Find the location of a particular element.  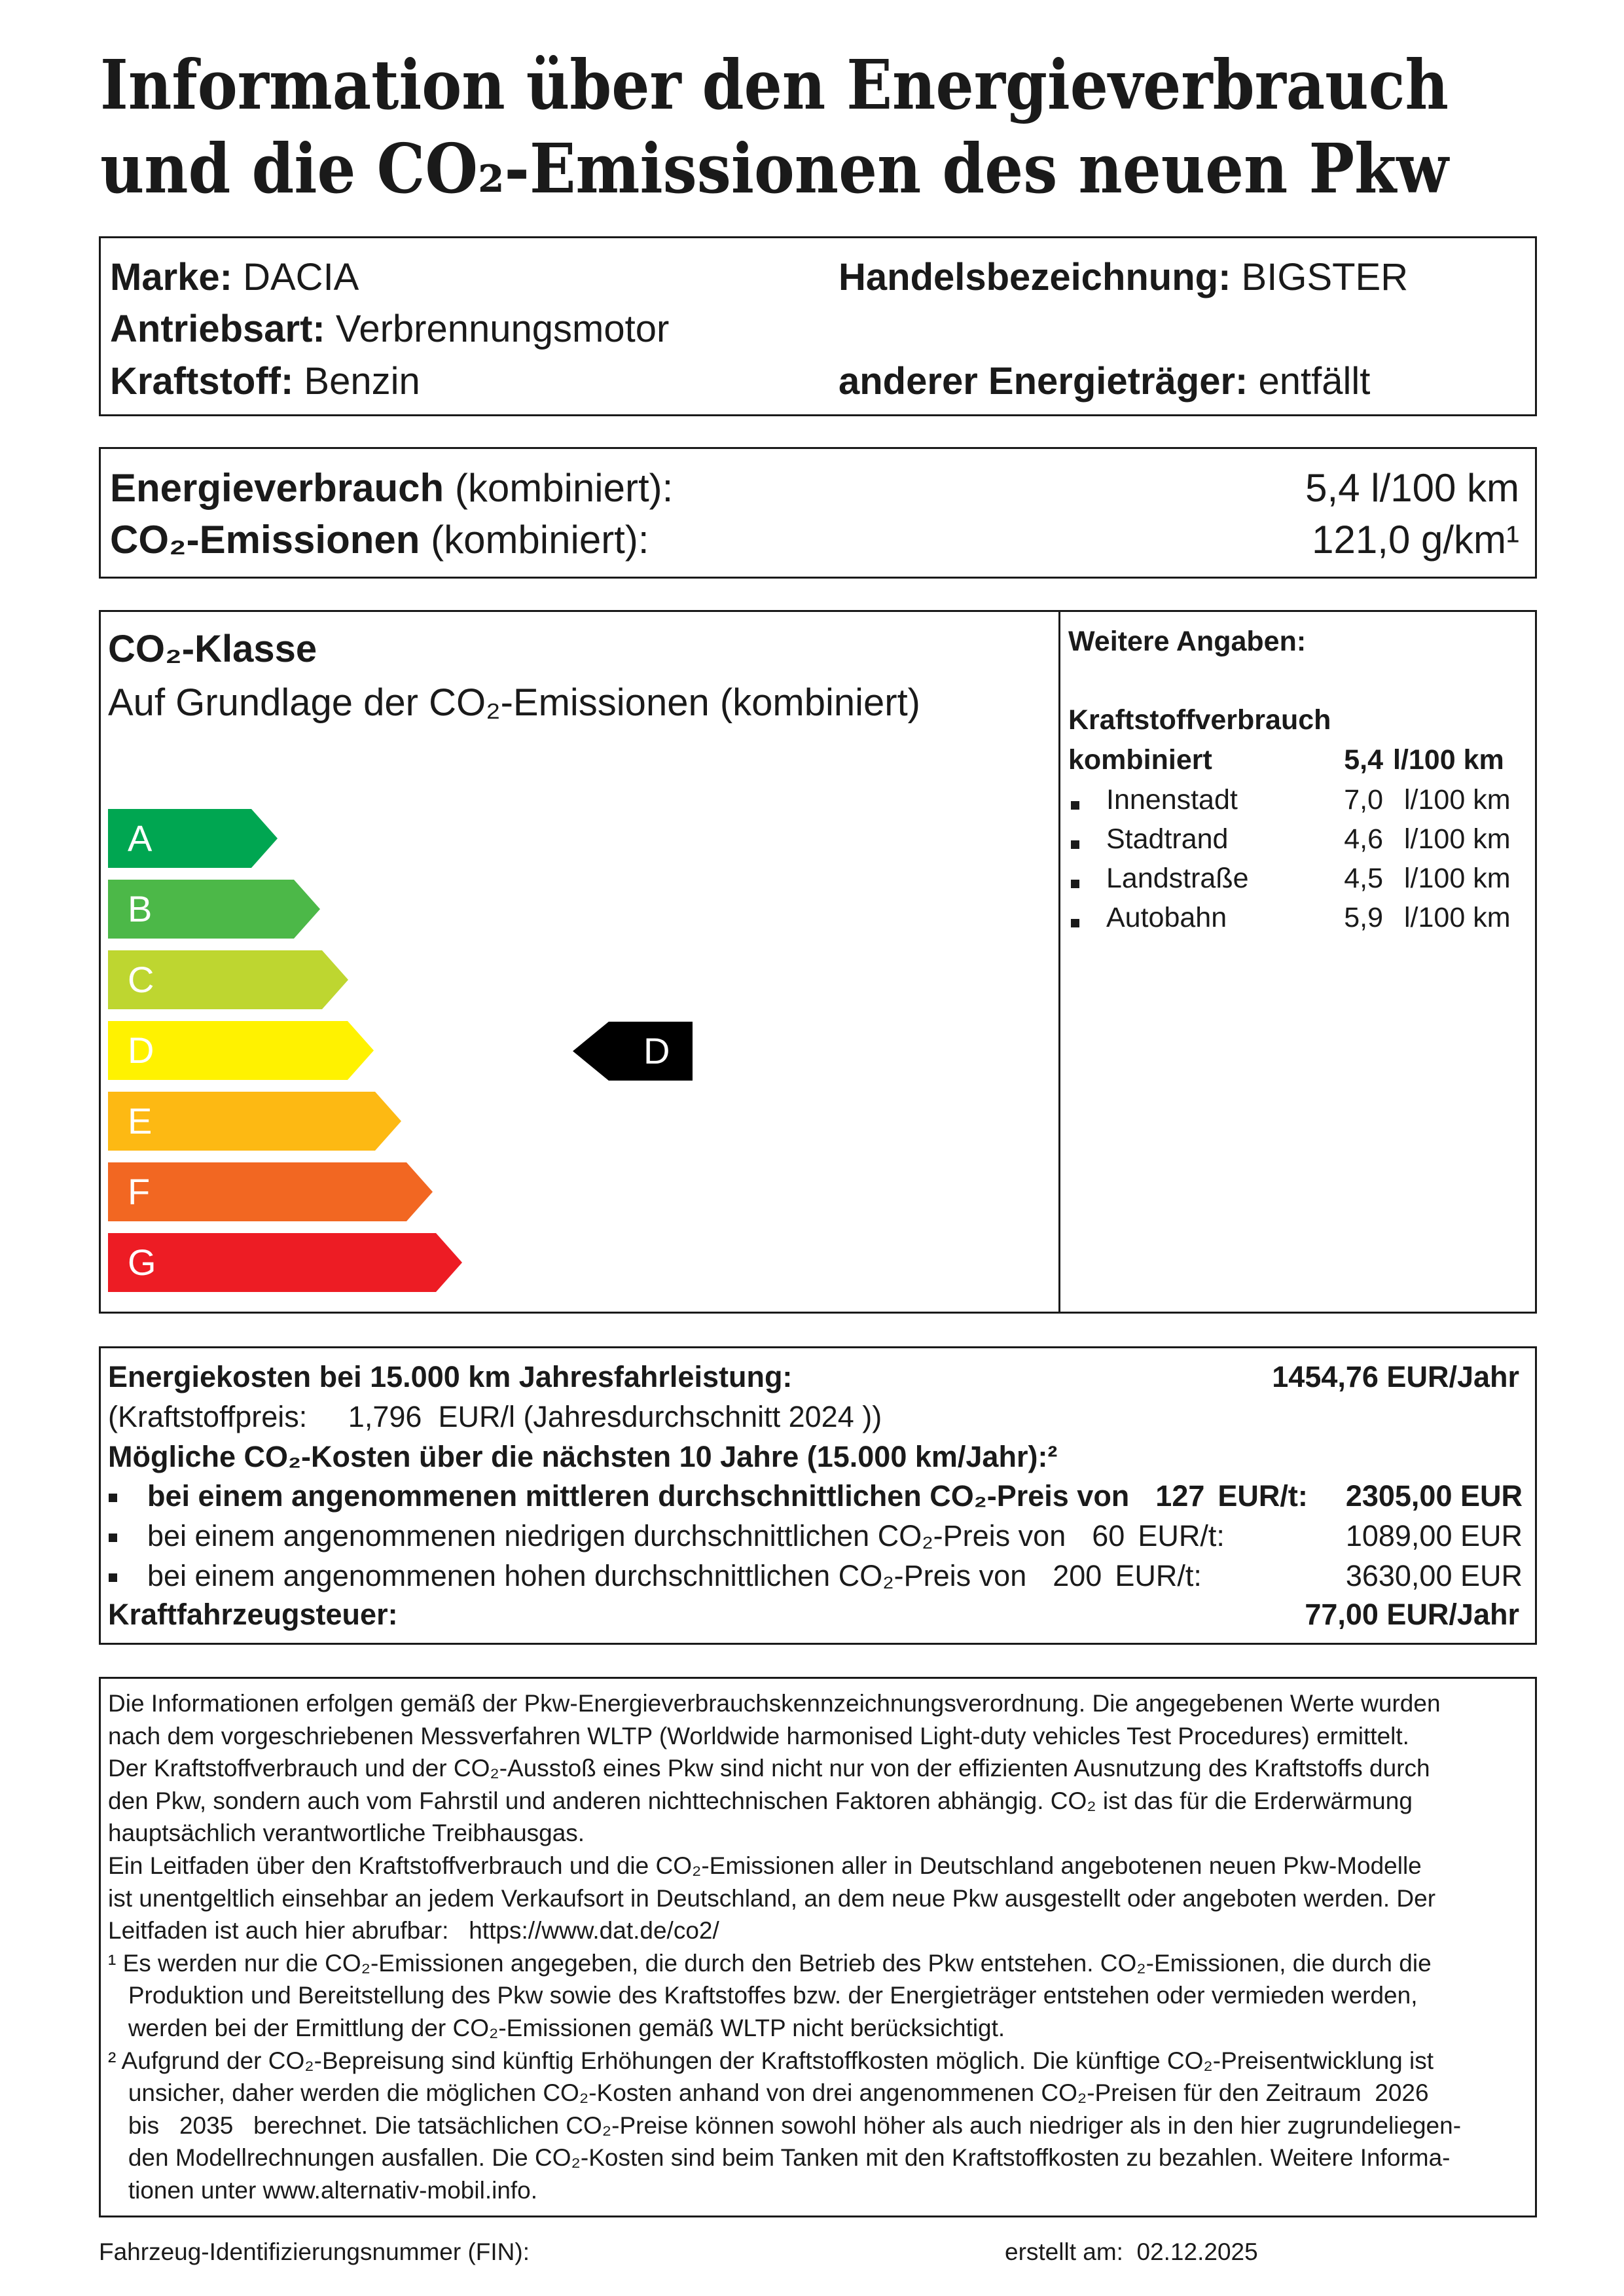

fuel-row-label: Landstraße is located at coordinates (1177, 878).